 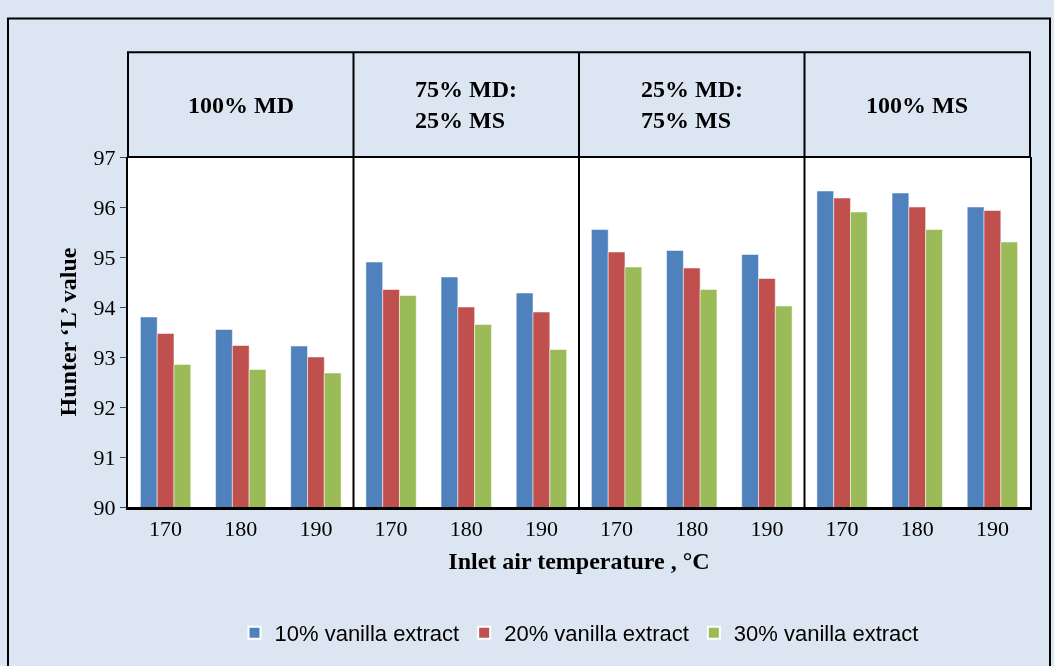 I want to click on y-tick-label: 92, so click(x=104, y=407).